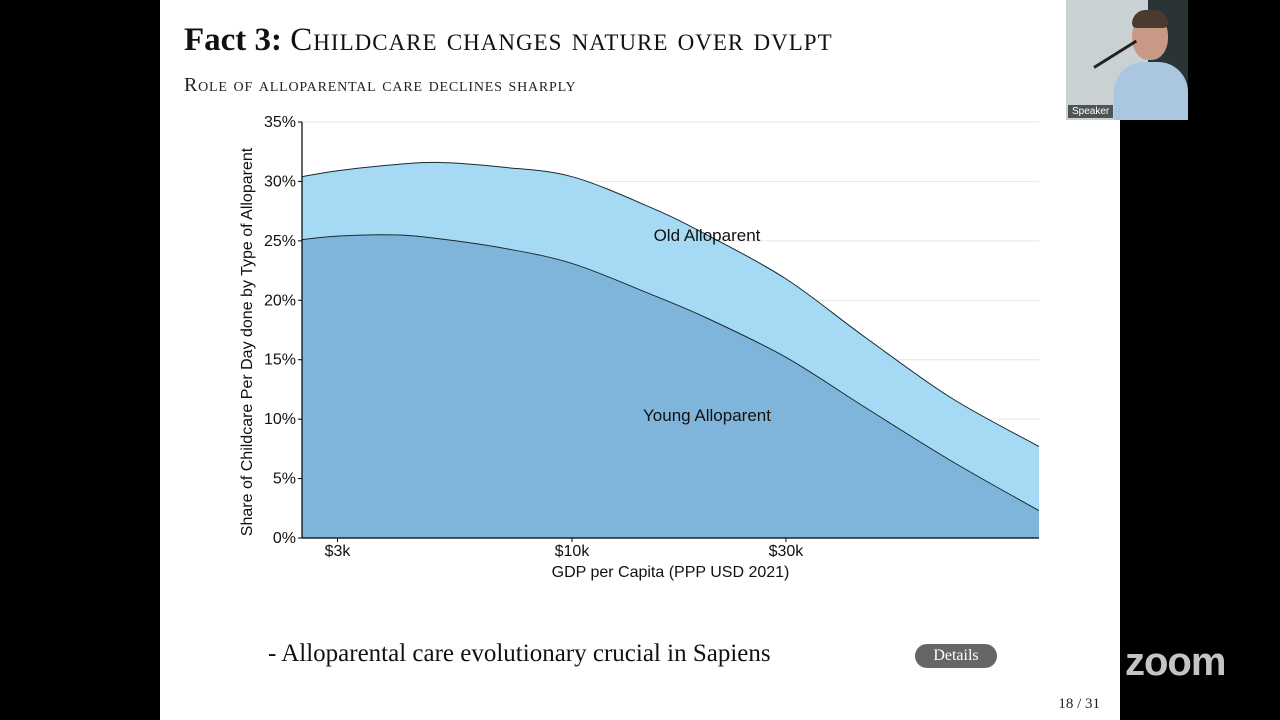  What do you see at coordinates (280, 181) in the screenshot?
I see `y-tick-label: 30%` at bounding box center [280, 181].